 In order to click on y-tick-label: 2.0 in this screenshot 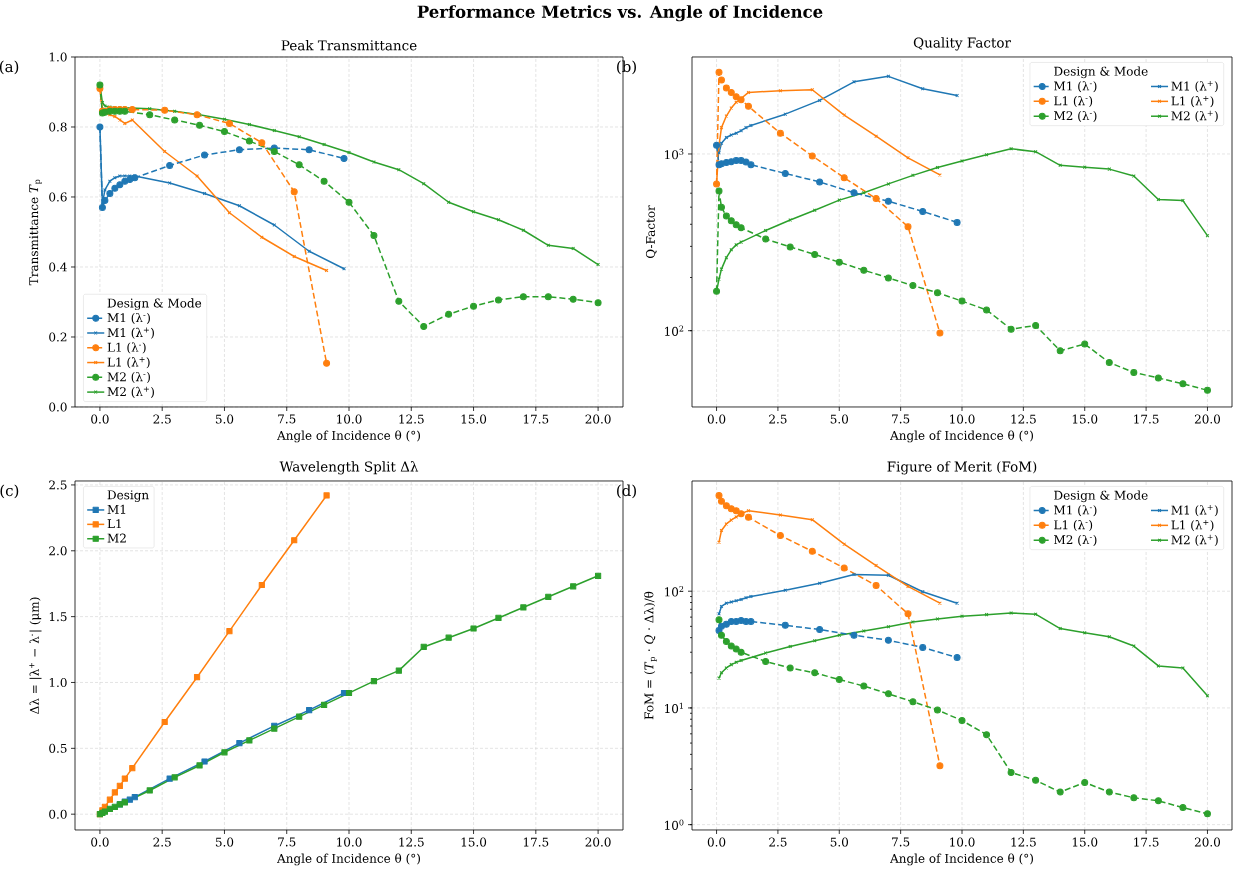, I will do `click(58, 551)`.